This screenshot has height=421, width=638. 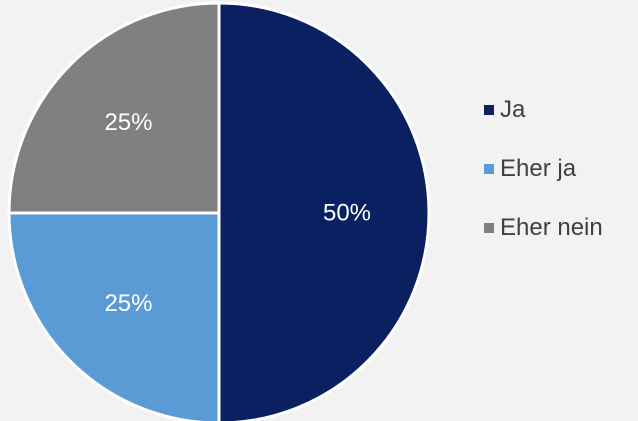 I want to click on legend-item: Eher nein, so click(x=530, y=228).